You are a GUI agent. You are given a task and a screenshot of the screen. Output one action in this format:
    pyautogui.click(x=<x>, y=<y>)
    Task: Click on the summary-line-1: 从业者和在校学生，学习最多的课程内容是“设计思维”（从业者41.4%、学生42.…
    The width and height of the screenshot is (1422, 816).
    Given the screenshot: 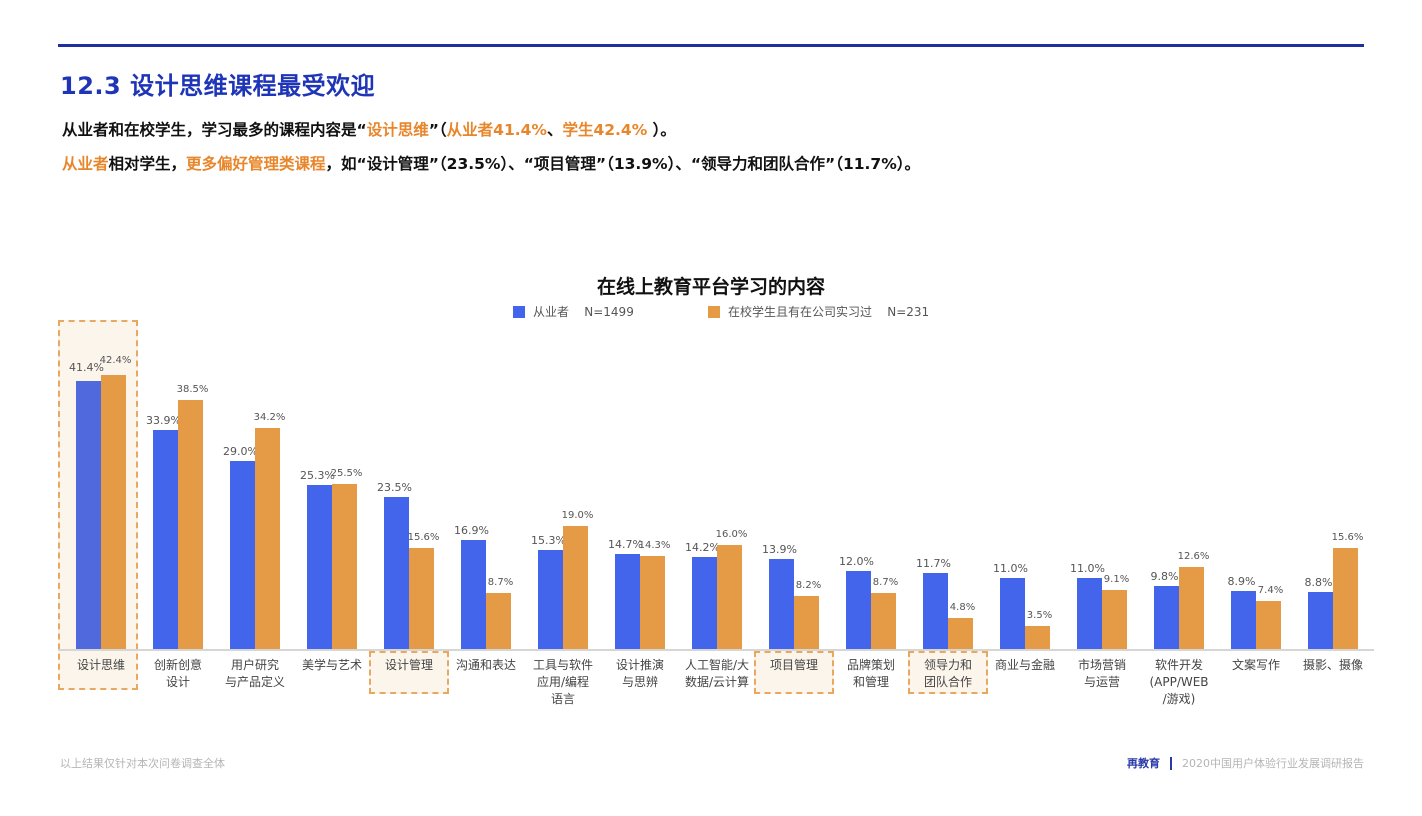 What is the action you would take?
    pyautogui.click(x=369, y=129)
    